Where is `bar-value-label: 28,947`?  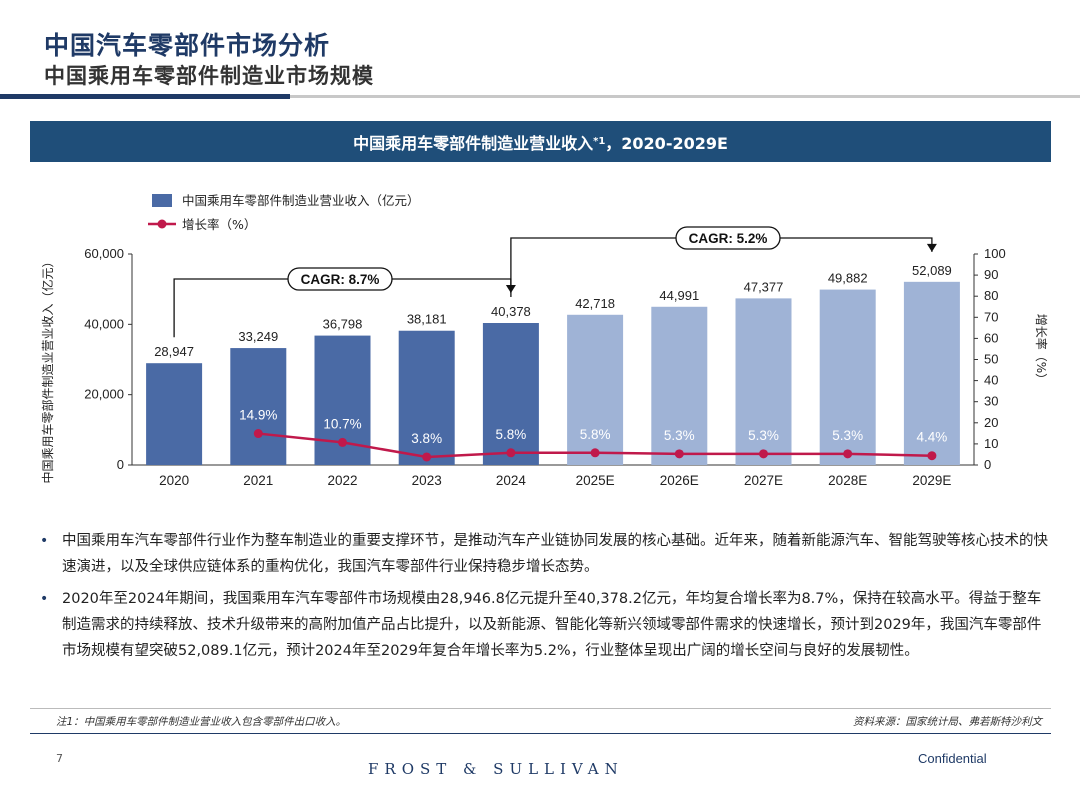 bar-value-label: 28,947 is located at coordinates (174, 351).